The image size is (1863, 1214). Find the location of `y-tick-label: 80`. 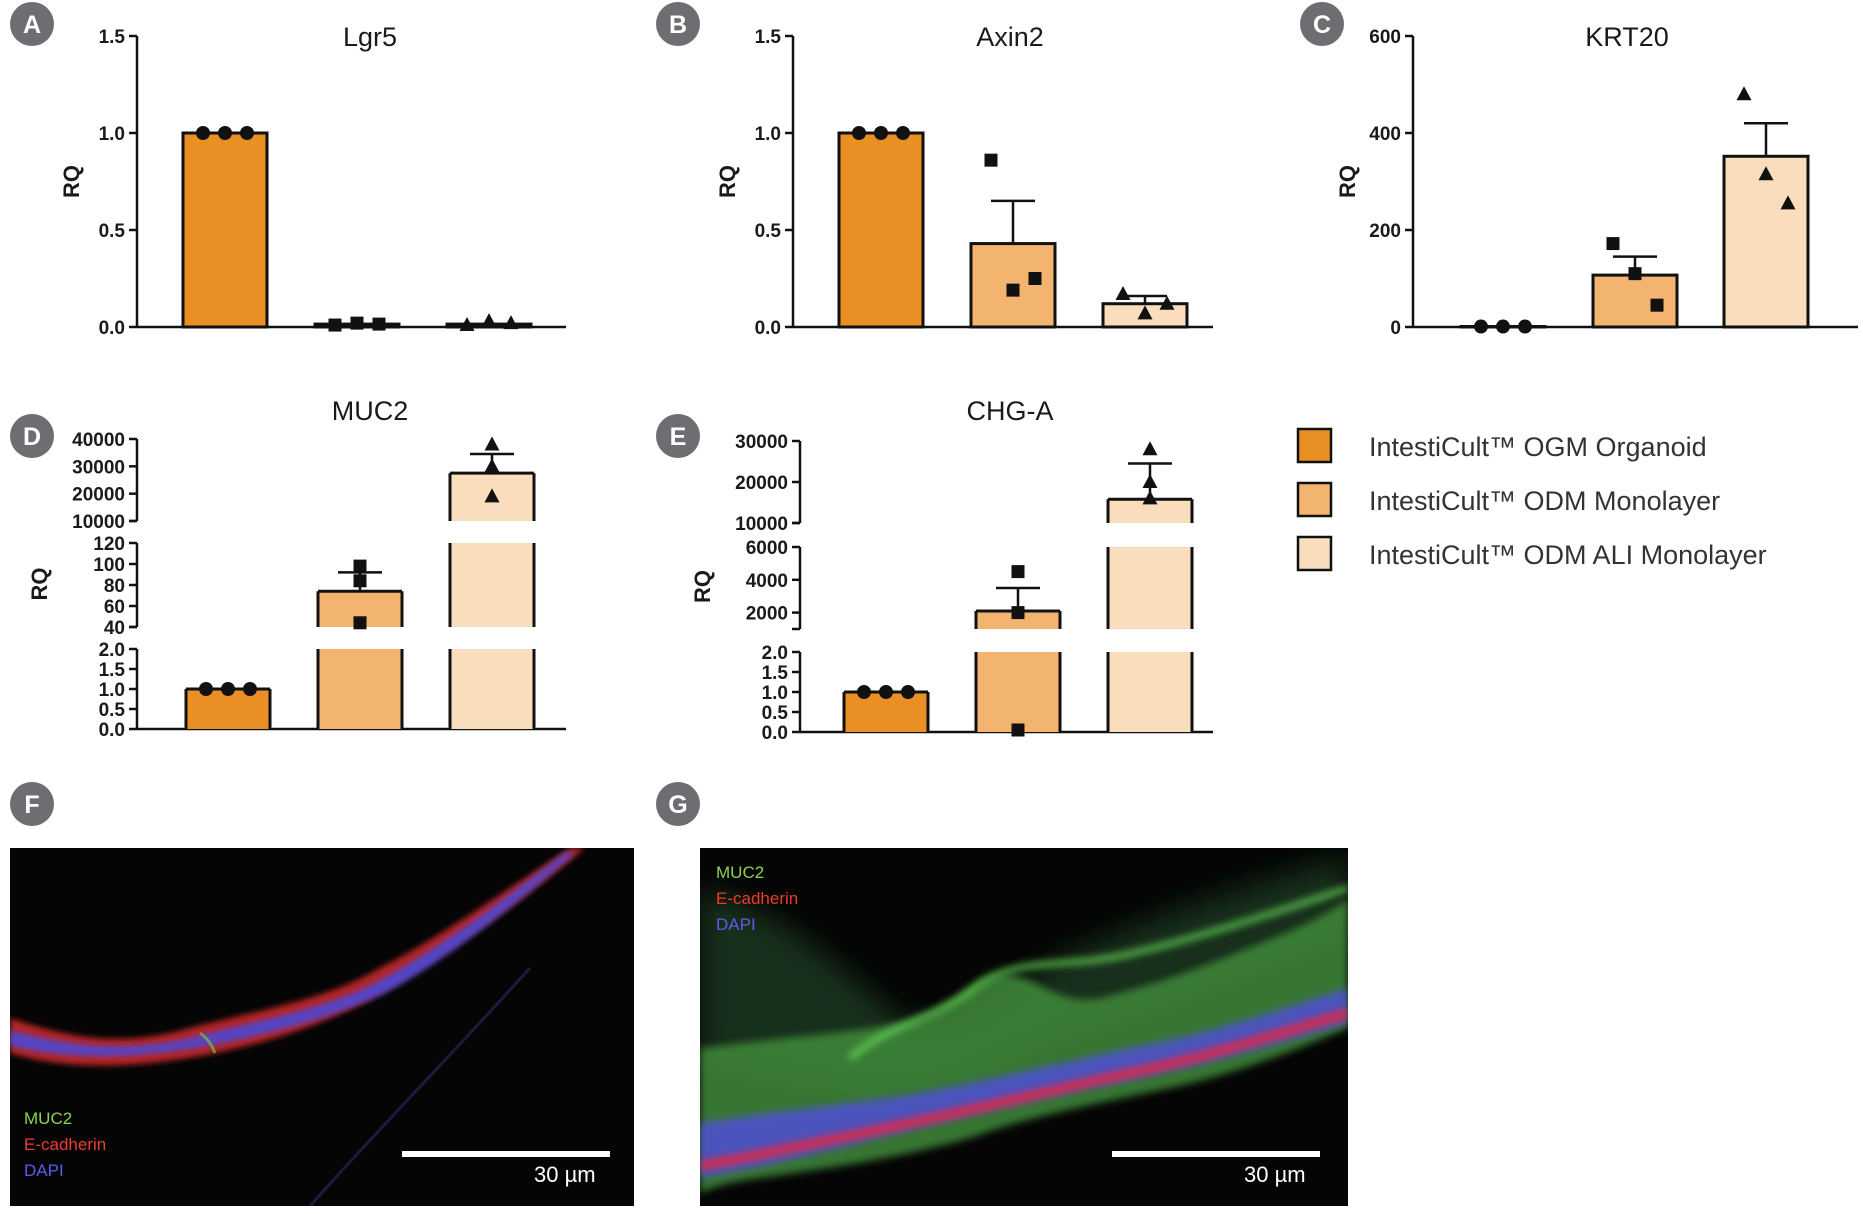

y-tick-label: 80 is located at coordinates (114, 586).